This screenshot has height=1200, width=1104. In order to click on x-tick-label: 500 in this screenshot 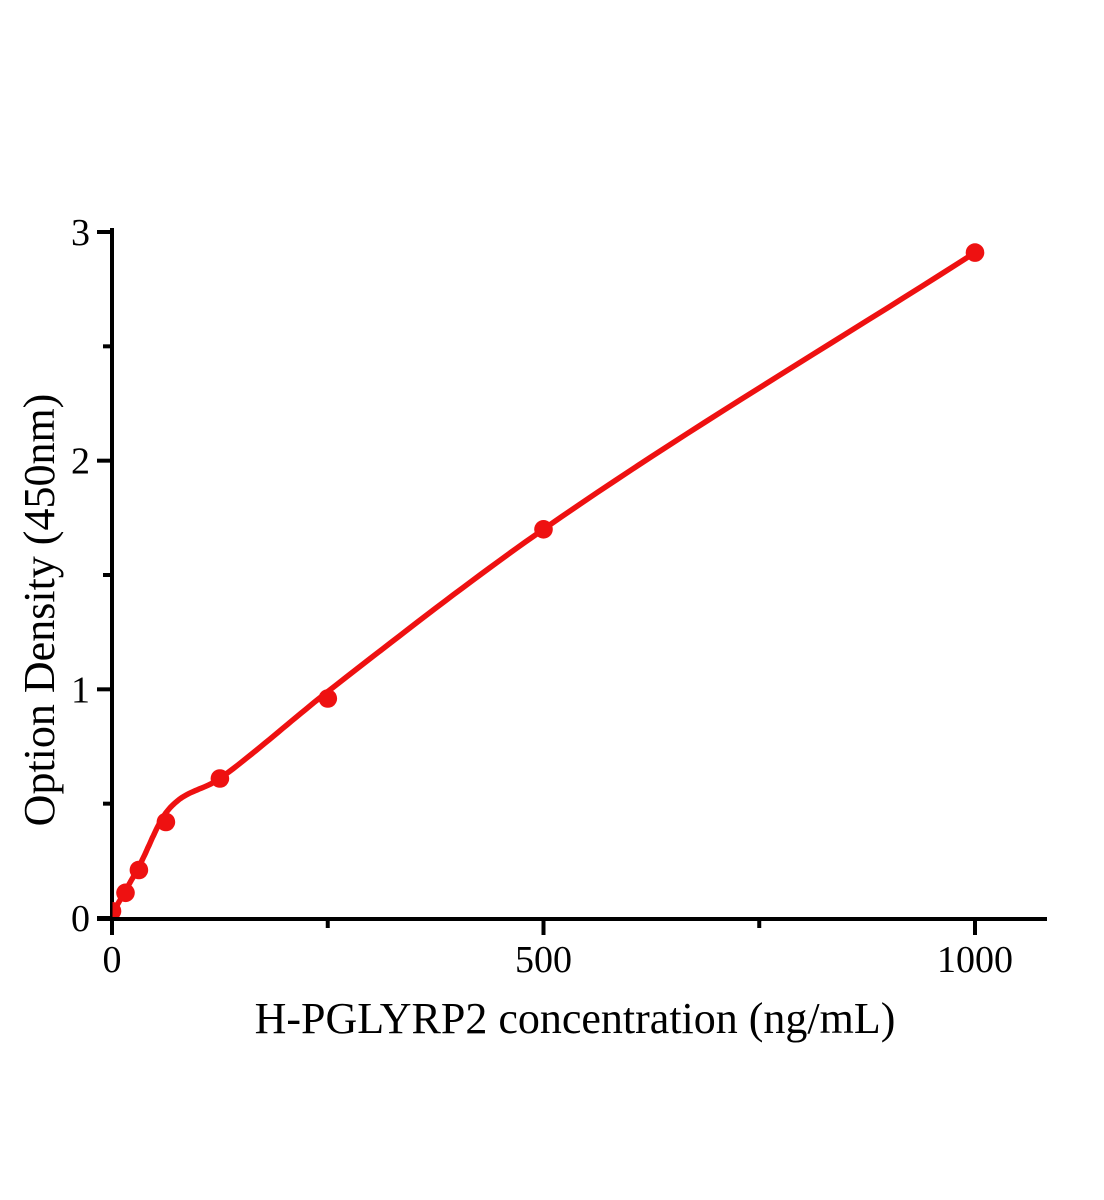, I will do `click(543, 960)`.